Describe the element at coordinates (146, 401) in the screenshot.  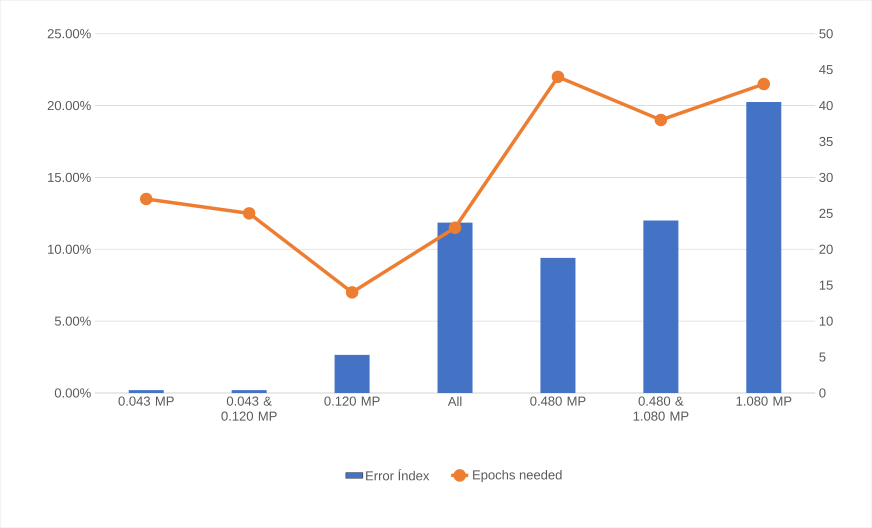
I see `x-tick-label: 0.043 MP` at that location.